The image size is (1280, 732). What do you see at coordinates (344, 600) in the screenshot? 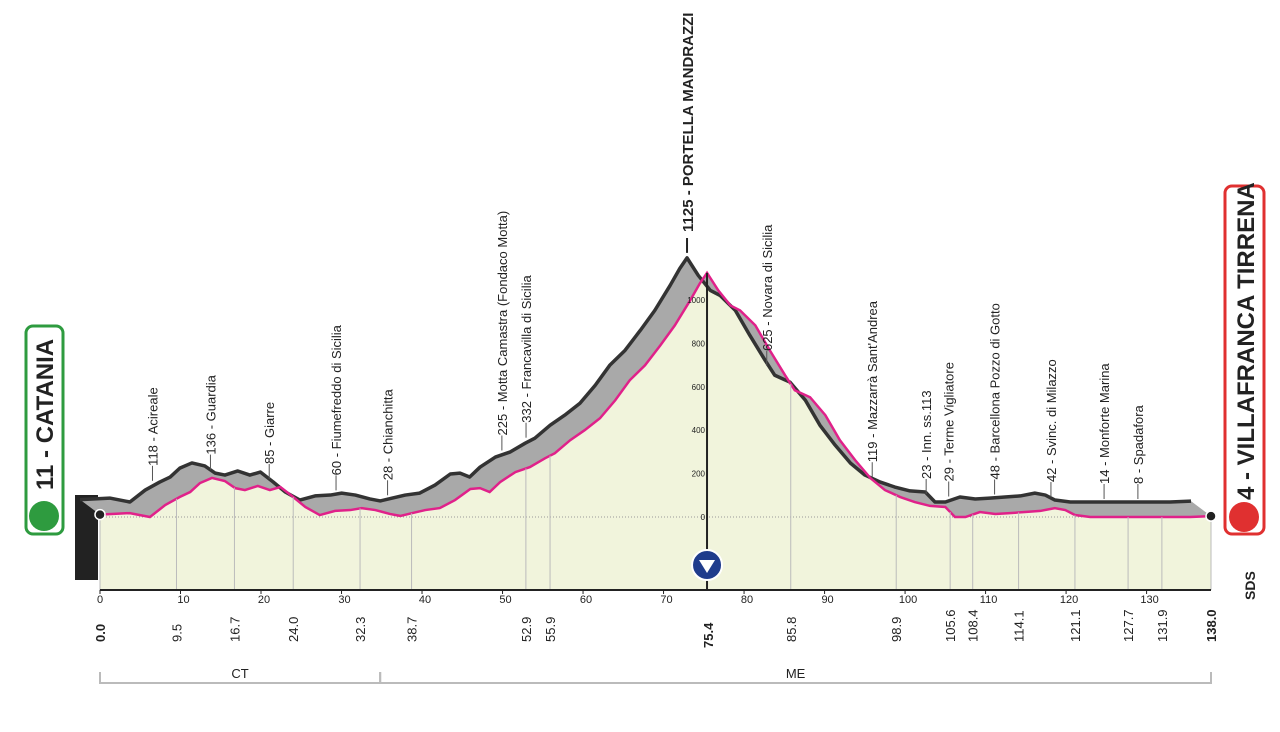
I see `x-tick-label: 30` at bounding box center [344, 600].